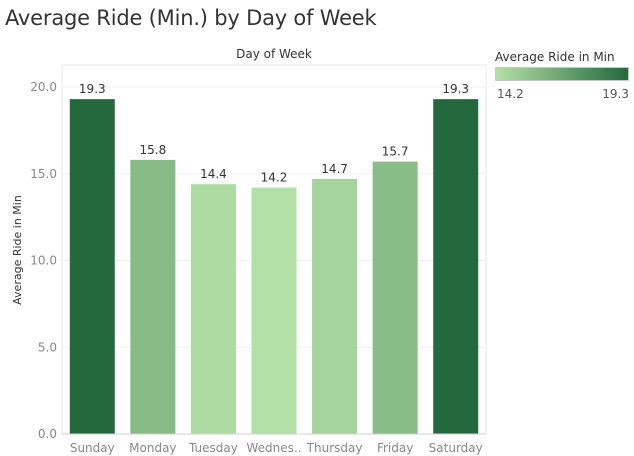  What do you see at coordinates (152, 150) in the screenshot?
I see `data-label: 15.8` at bounding box center [152, 150].